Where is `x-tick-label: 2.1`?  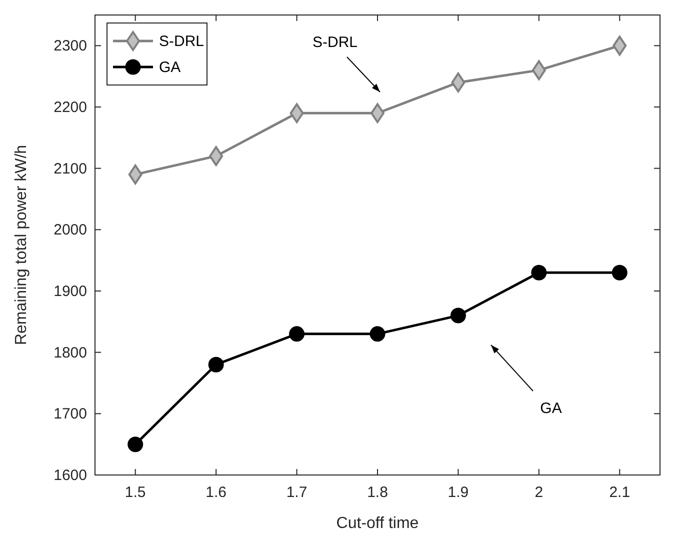 x-tick-label: 2.1 is located at coordinates (619, 492).